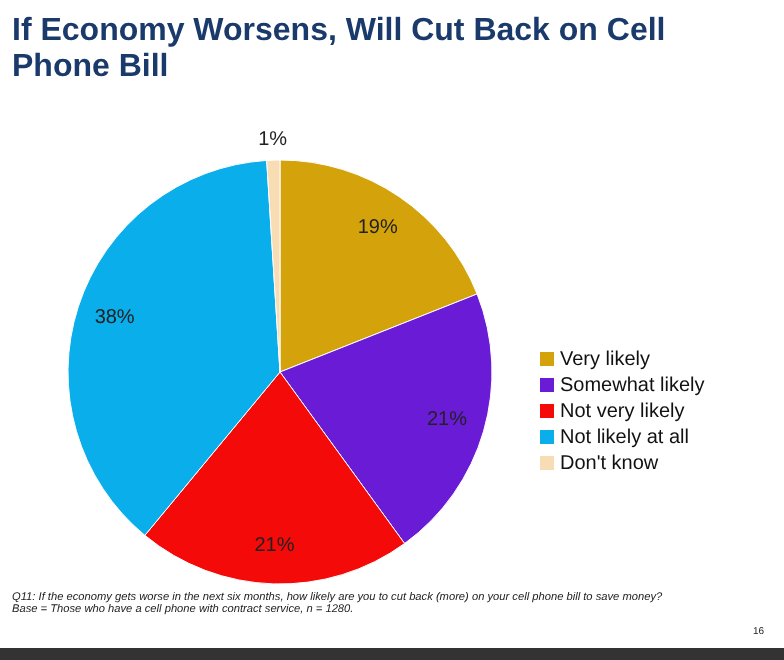 The height and width of the screenshot is (660, 784). What do you see at coordinates (632, 386) in the screenshot?
I see `legend-label: Somewhat likely` at bounding box center [632, 386].